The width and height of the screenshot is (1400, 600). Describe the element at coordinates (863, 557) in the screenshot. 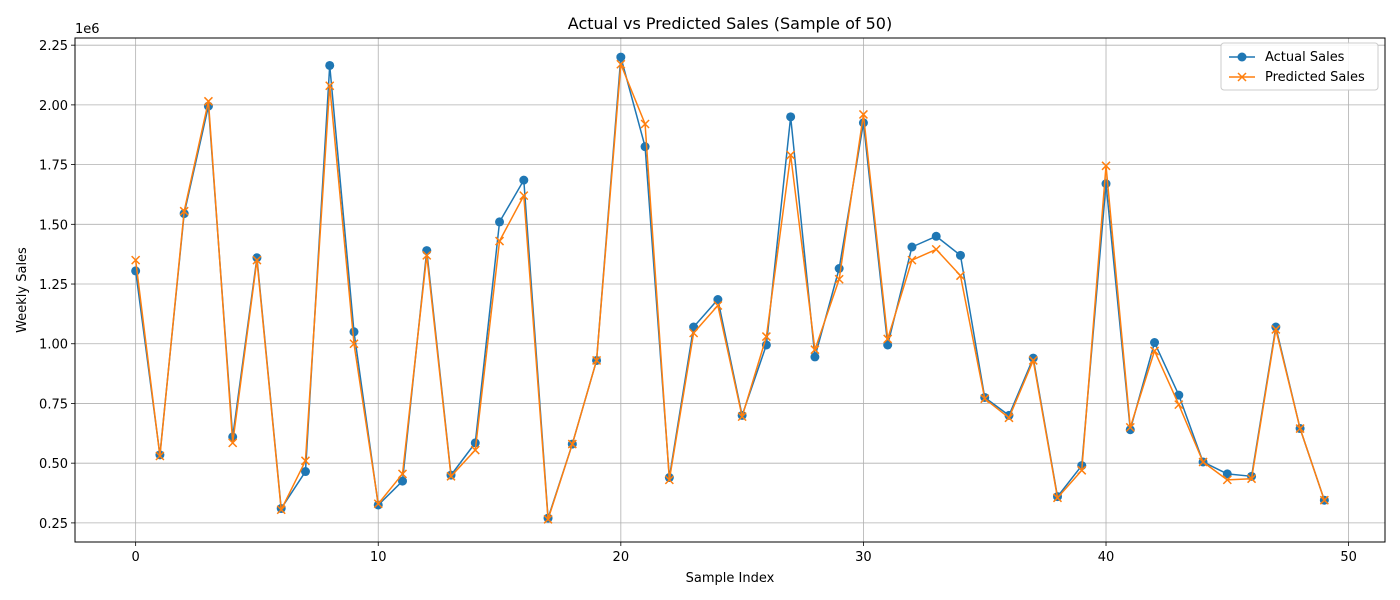

I see `x-tick-label: 30` at that location.